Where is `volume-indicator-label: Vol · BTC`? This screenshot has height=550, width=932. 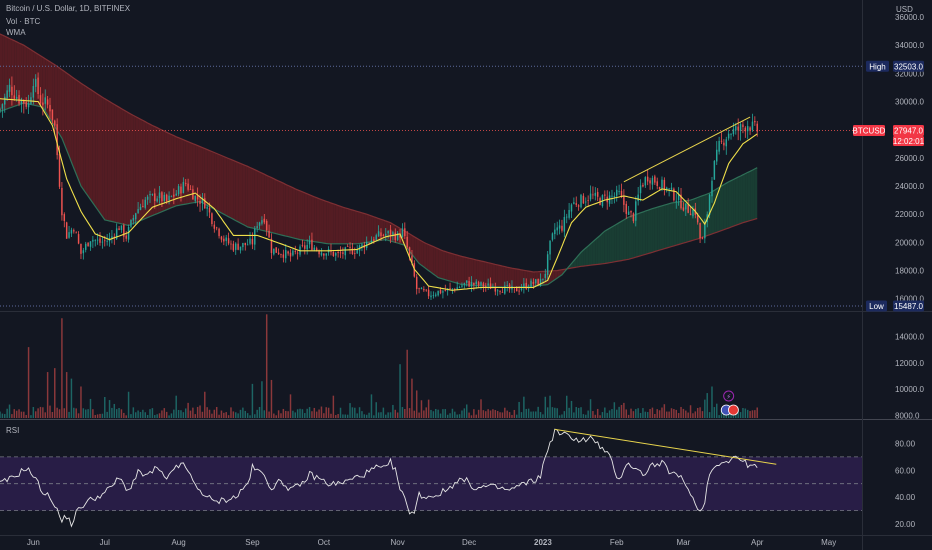 volume-indicator-label: Vol · BTC is located at coordinates (23, 21).